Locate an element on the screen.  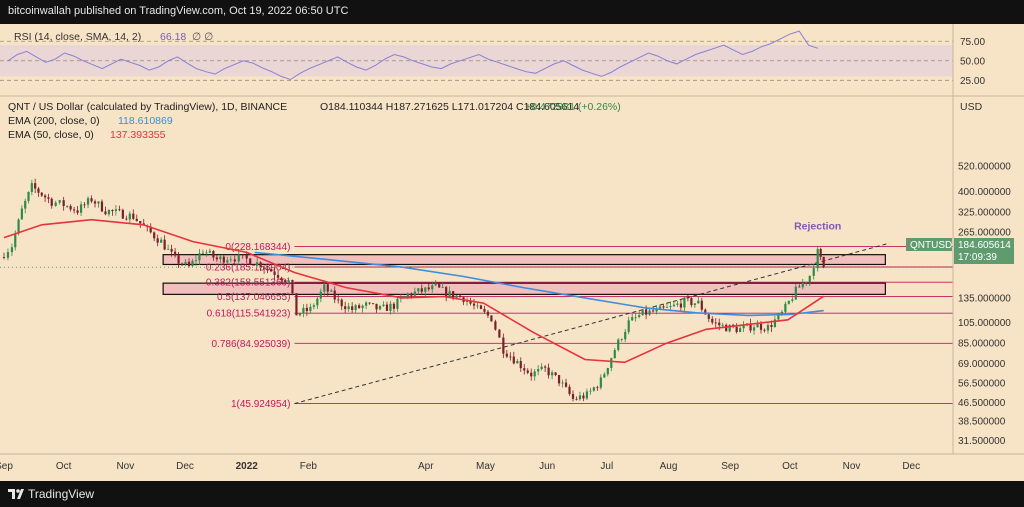
time-tick-label: Jun is located at coordinates (547, 466).